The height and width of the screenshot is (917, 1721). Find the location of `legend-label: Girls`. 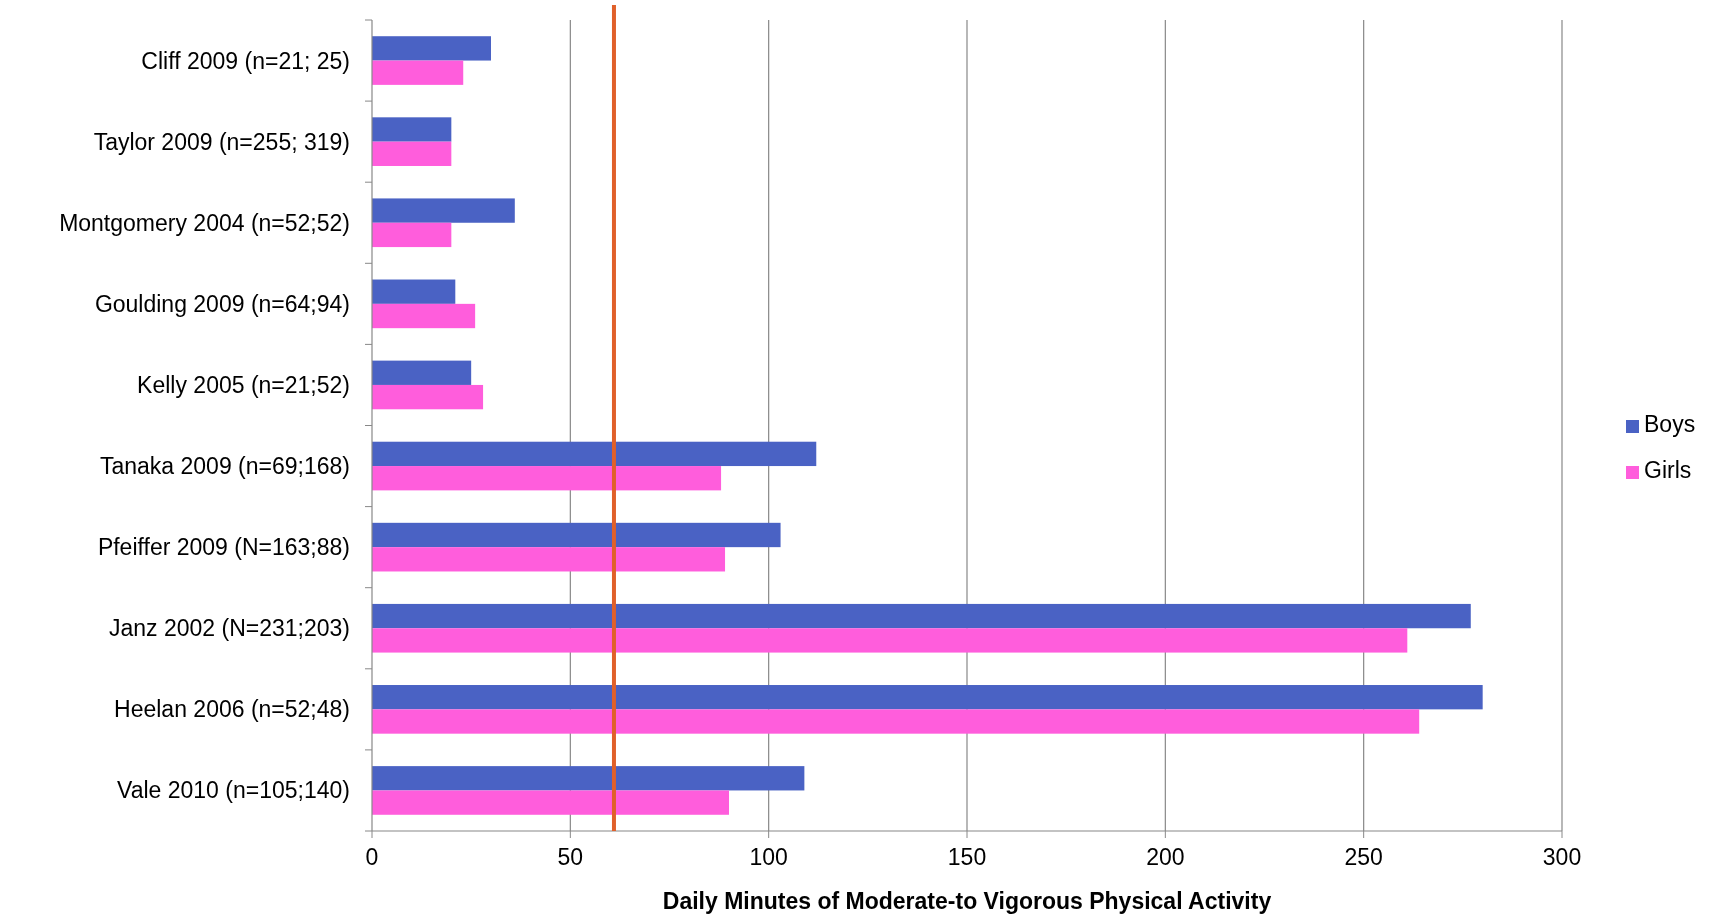

legend-label: Girls is located at coordinates (1668, 470).